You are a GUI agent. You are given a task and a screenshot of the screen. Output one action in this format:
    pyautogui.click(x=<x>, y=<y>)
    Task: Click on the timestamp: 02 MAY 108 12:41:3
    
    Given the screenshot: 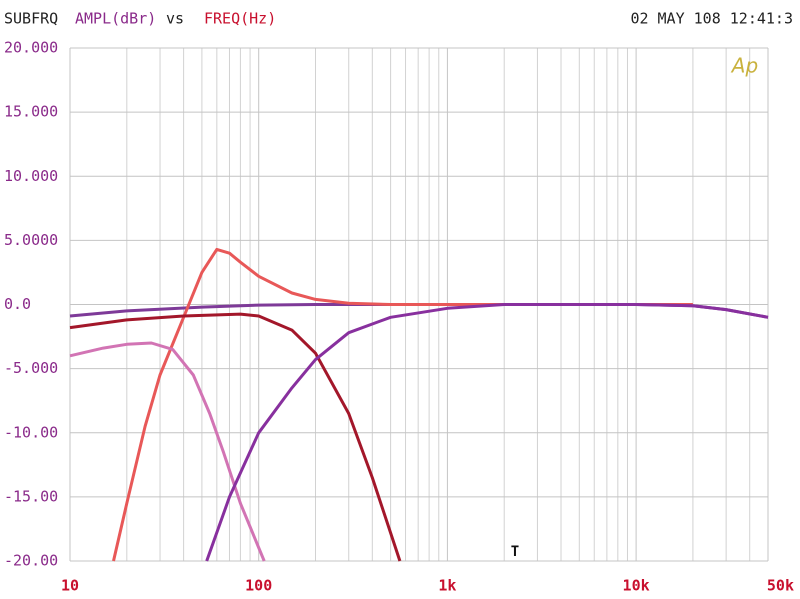 What is the action you would take?
    pyautogui.click(x=711, y=19)
    